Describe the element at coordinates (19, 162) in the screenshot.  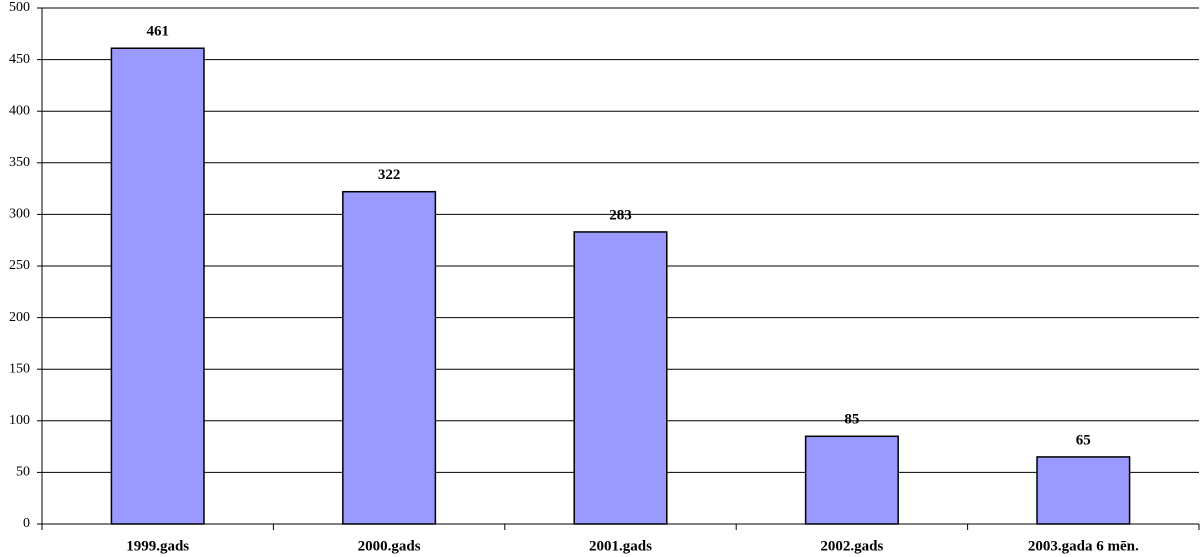
I see `y-tick-label: 350` at that location.